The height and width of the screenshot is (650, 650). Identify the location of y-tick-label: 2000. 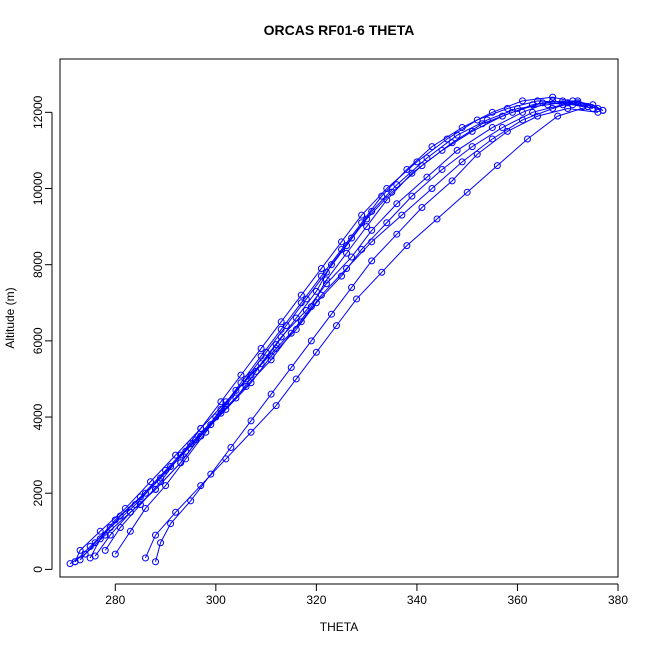
(38, 493).